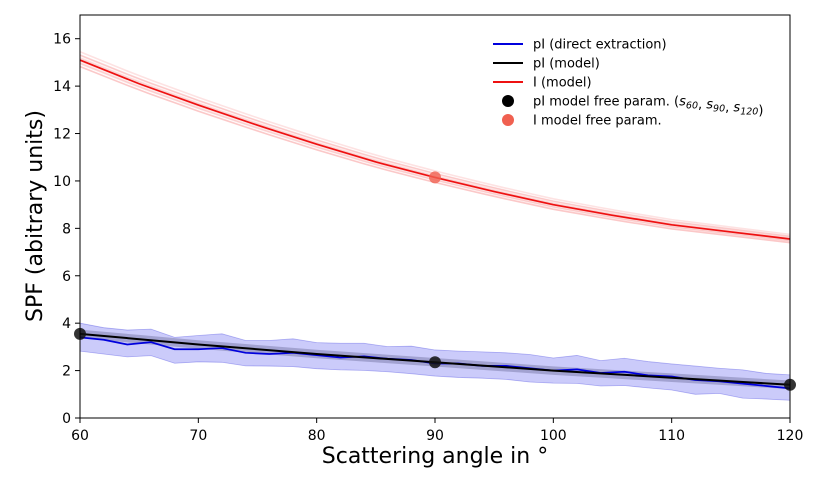 Image resolution: width=830 pixels, height=498 pixels. What do you see at coordinates (435, 362) in the screenshot?
I see `marker-pi-model-free-param-` at bounding box center [435, 362].